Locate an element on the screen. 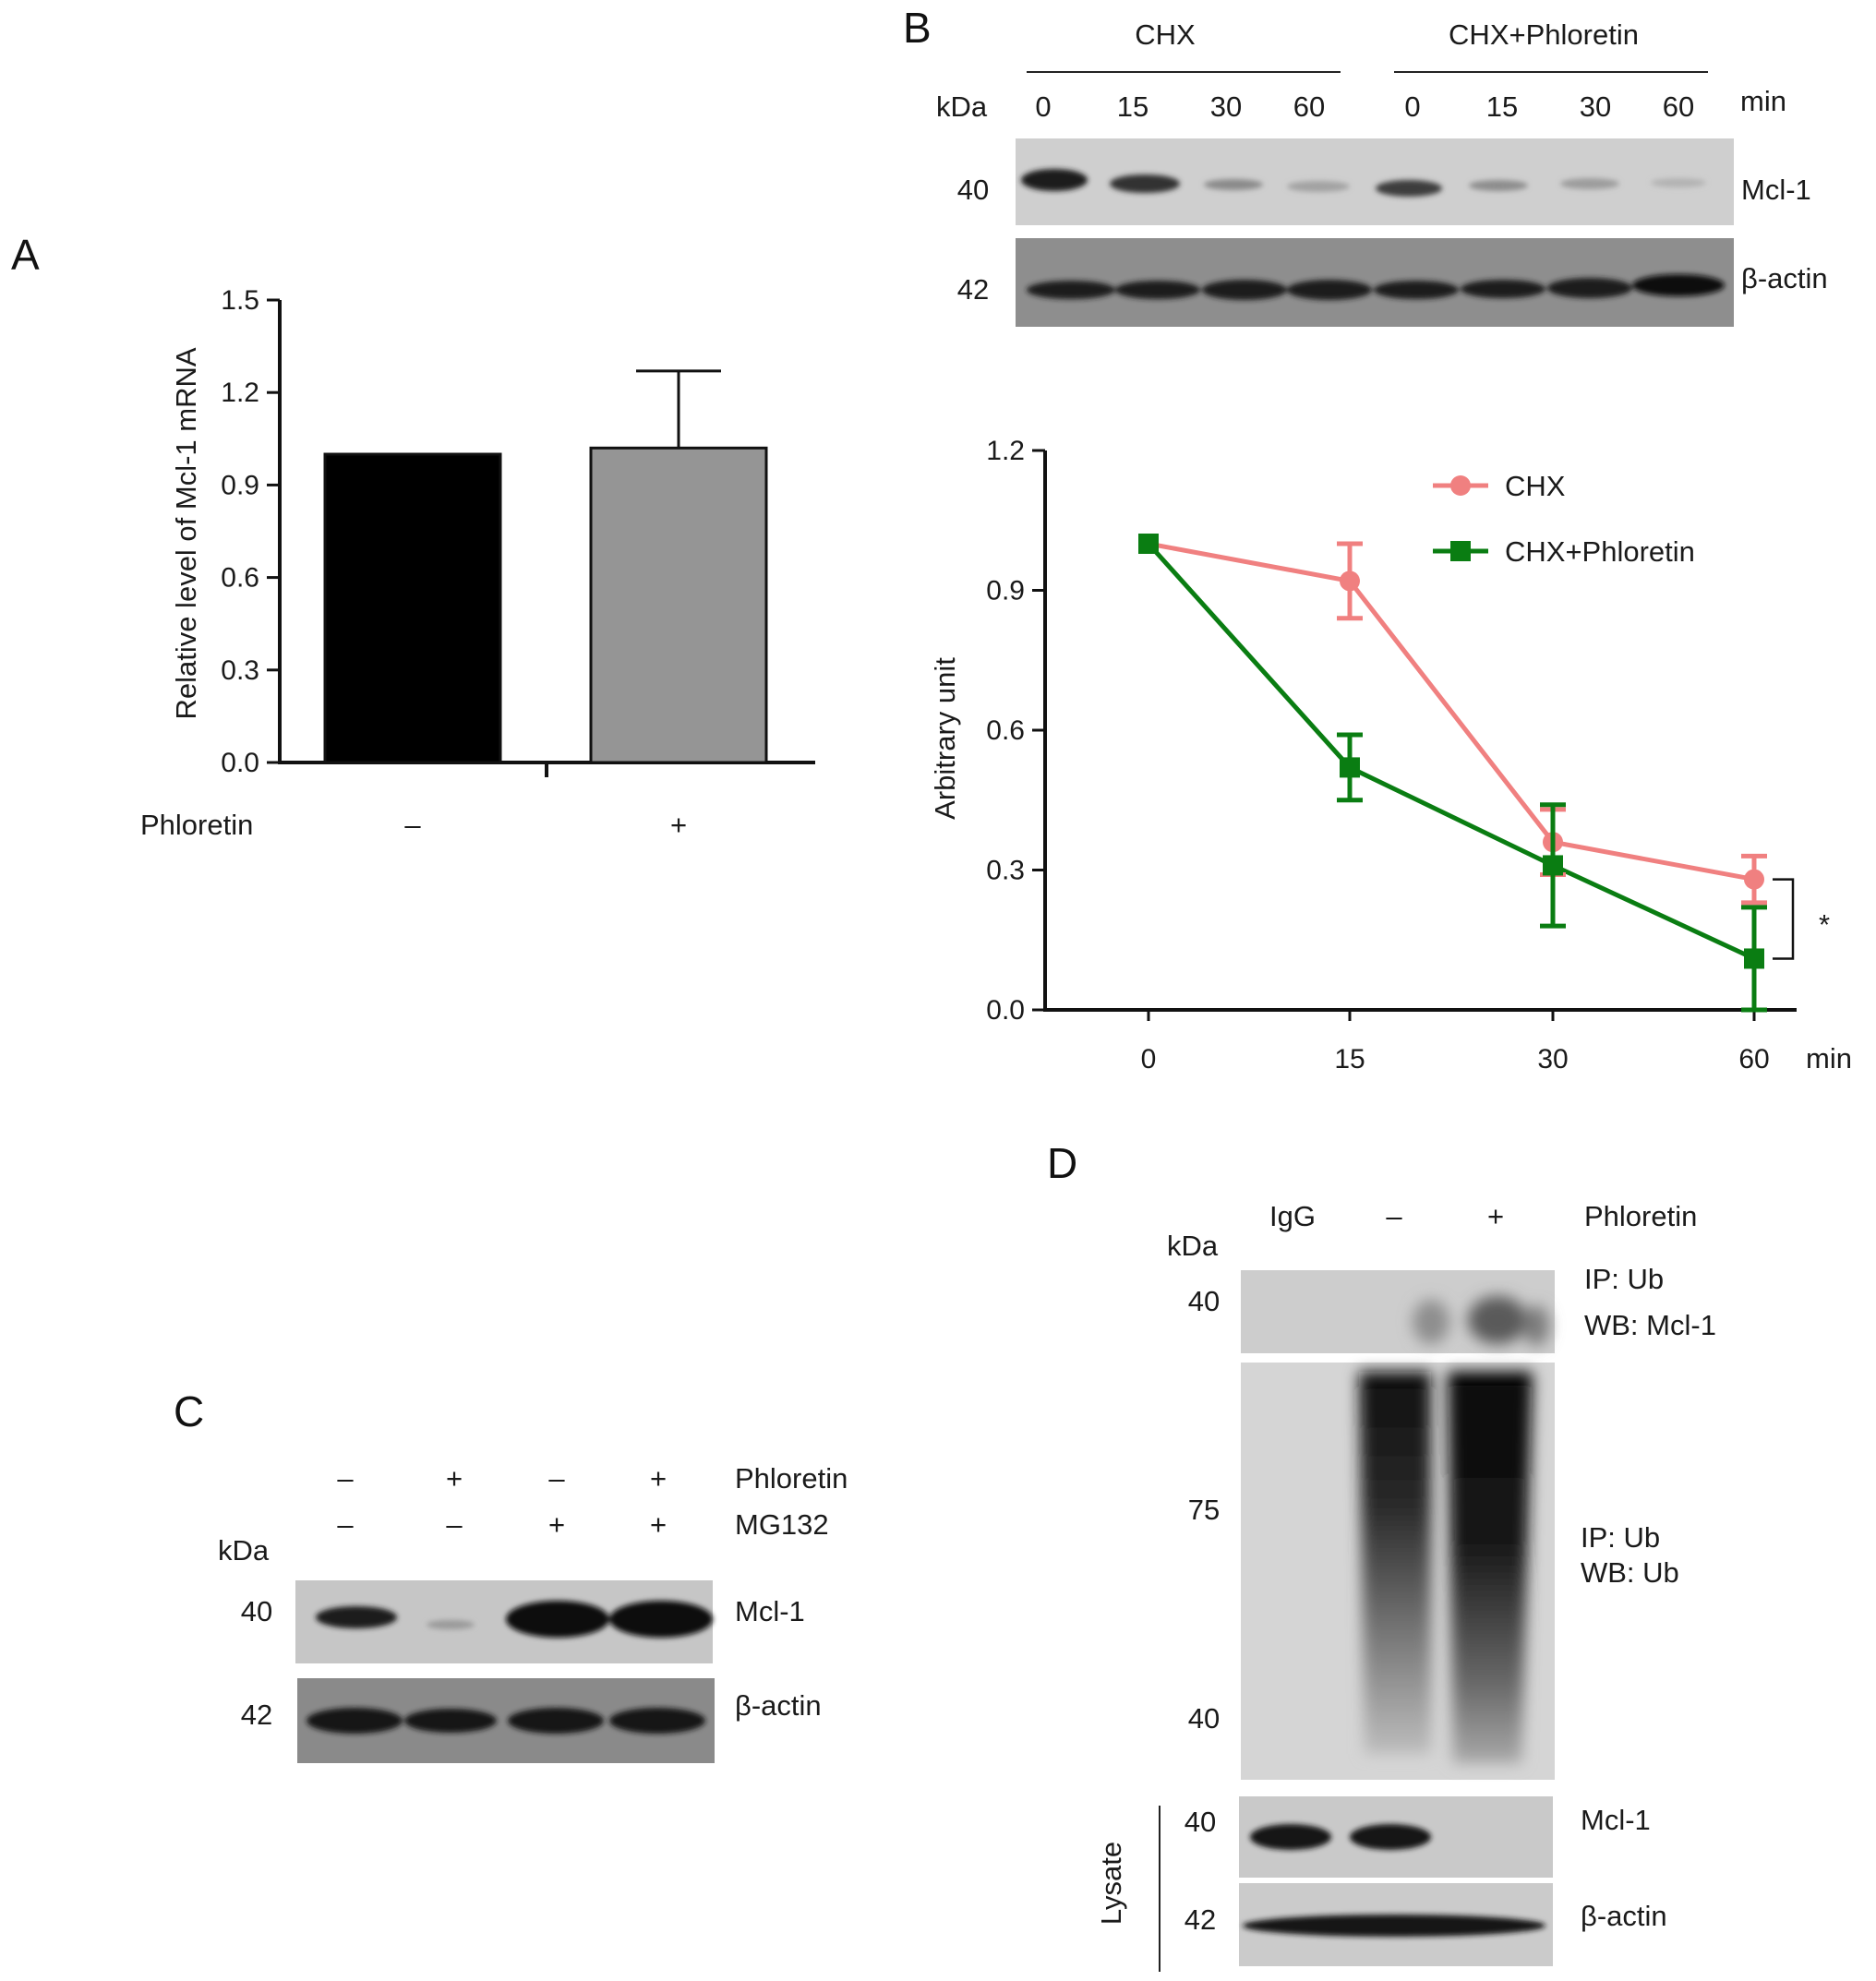 This screenshot has height=1981, width=1876. blot-d-ip-ub-smear is located at coordinates (1446, 1567).